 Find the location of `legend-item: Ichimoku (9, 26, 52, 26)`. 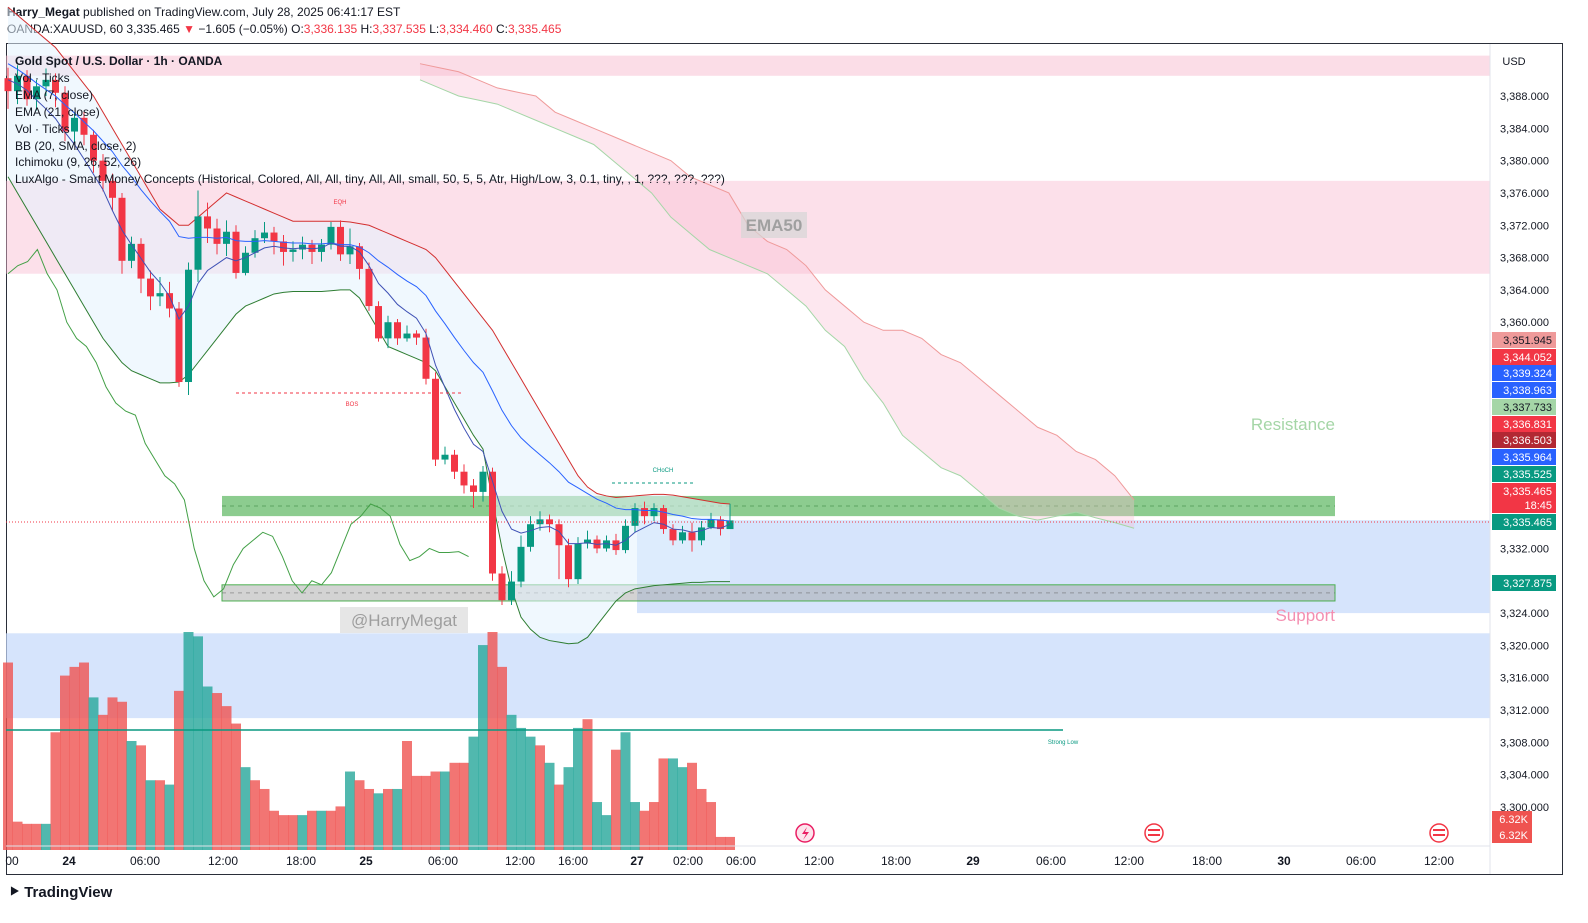

legend-item: Ichimoku (9, 26, 52, 26) is located at coordinates (78, 162).